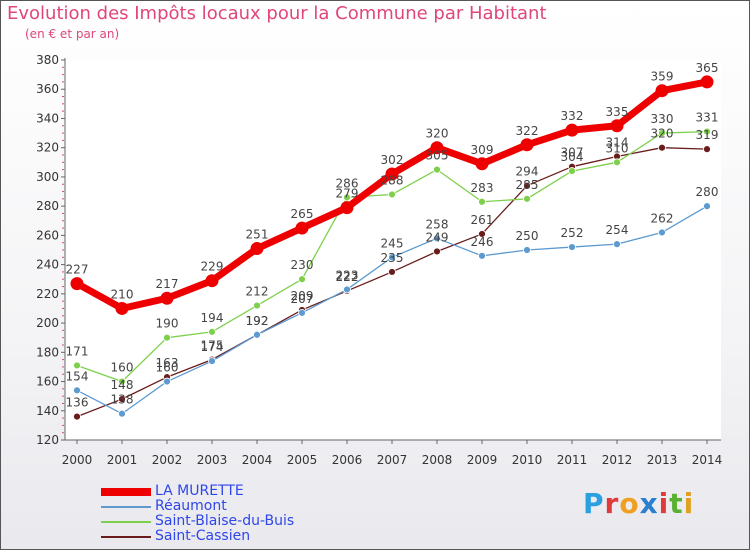 This screenshot has height=550, width=750. I want to click on data-label: 235, so click(392, 258).